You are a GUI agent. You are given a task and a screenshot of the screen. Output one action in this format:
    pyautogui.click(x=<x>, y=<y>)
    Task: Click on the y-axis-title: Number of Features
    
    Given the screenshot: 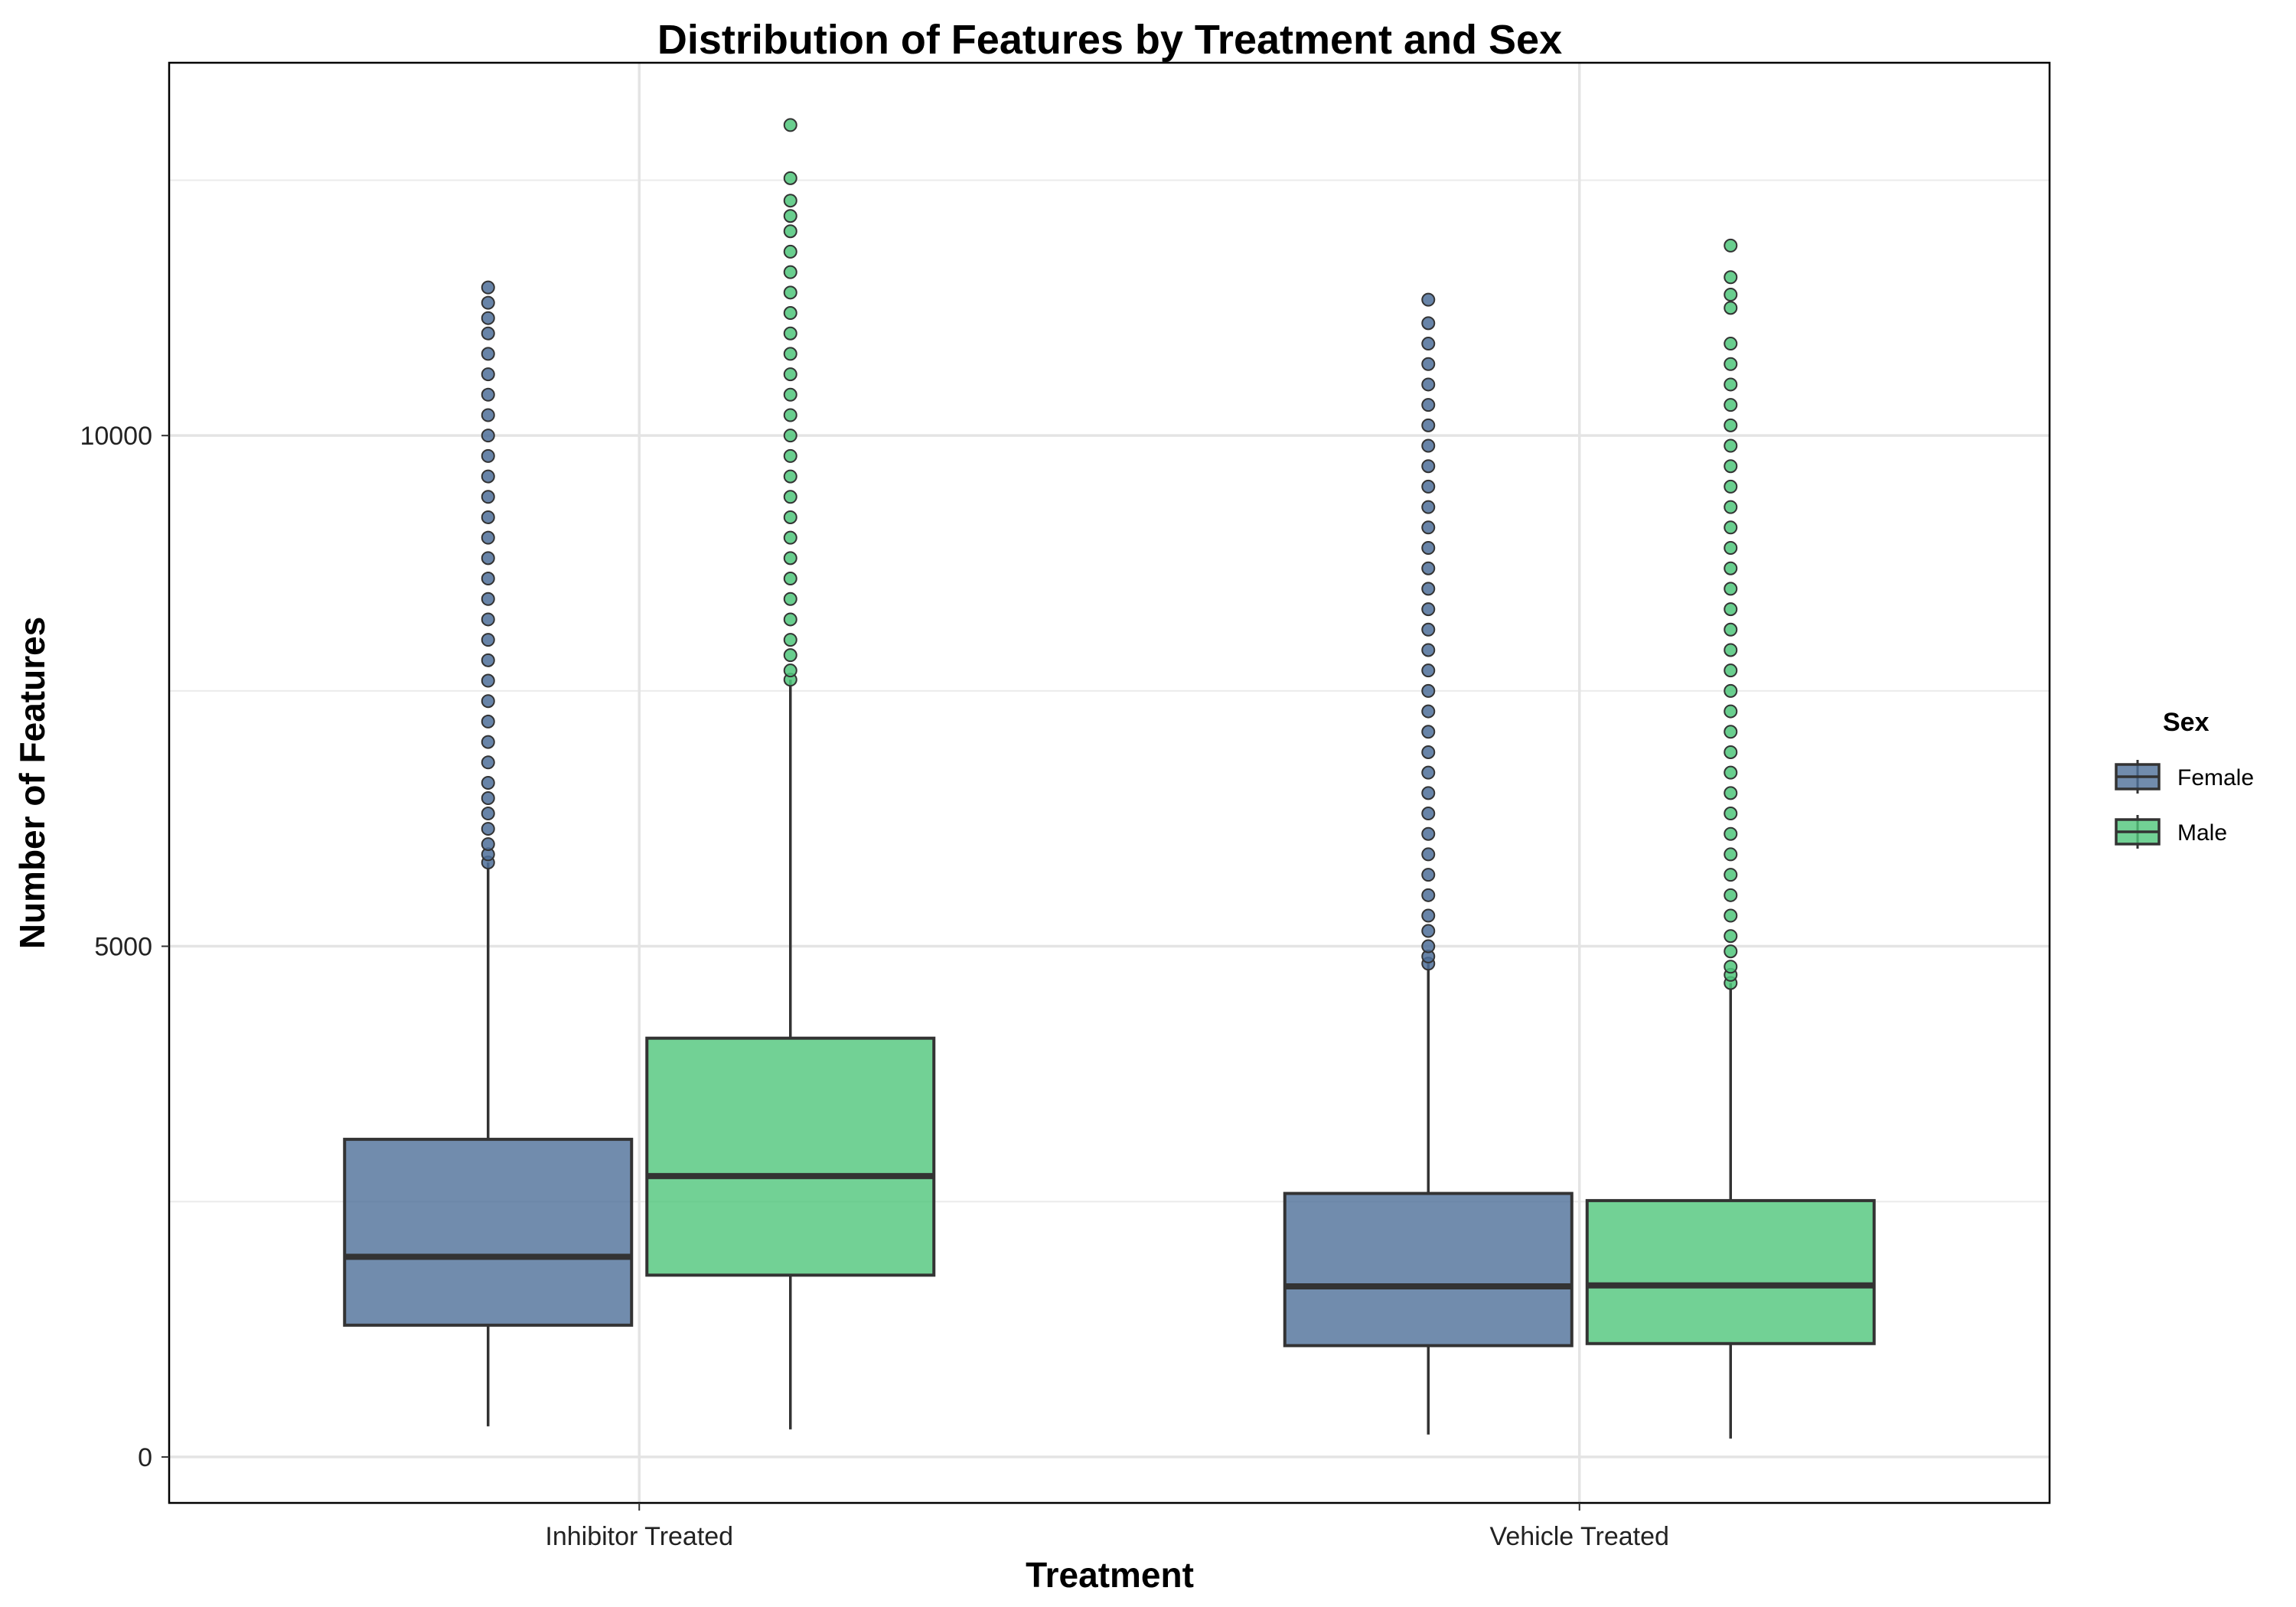 What is the action you would take?
    pyautogui.click(x=32, y=783)
    